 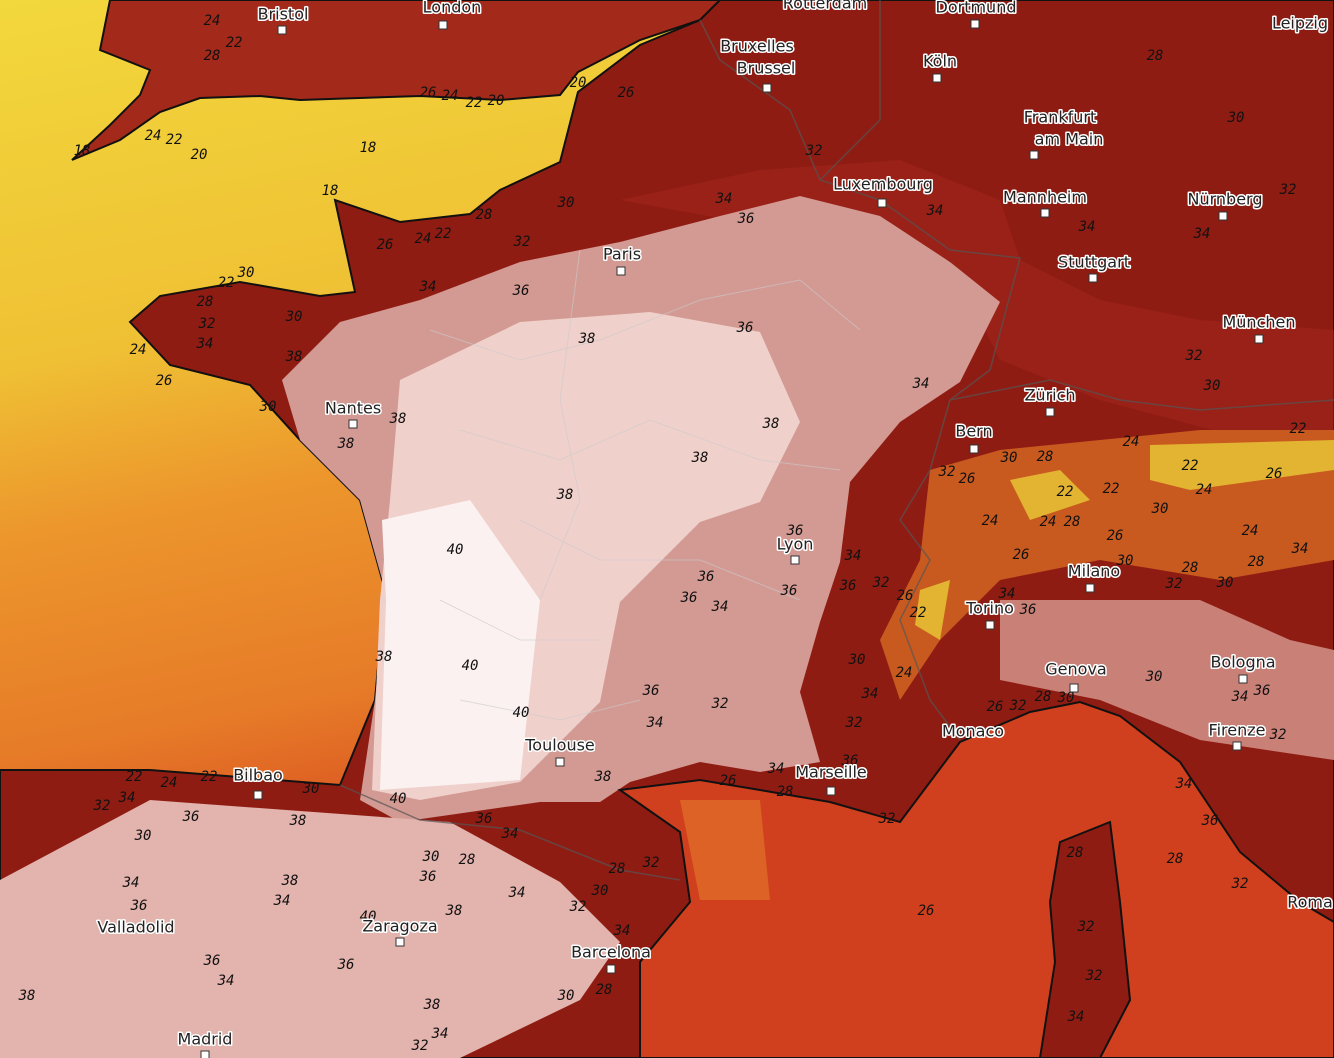 What do you see at coordinates (1085, 939) in the screenshot?
I see `corsica-sardinia` at bounding box center [1085, 939].